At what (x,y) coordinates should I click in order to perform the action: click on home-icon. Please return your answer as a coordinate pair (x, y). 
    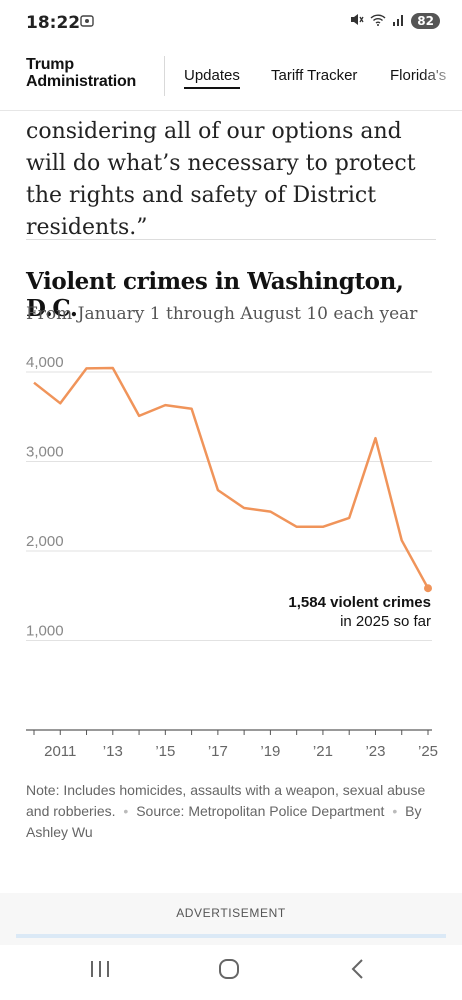
    Looking at the image, I should click on (229, 972).